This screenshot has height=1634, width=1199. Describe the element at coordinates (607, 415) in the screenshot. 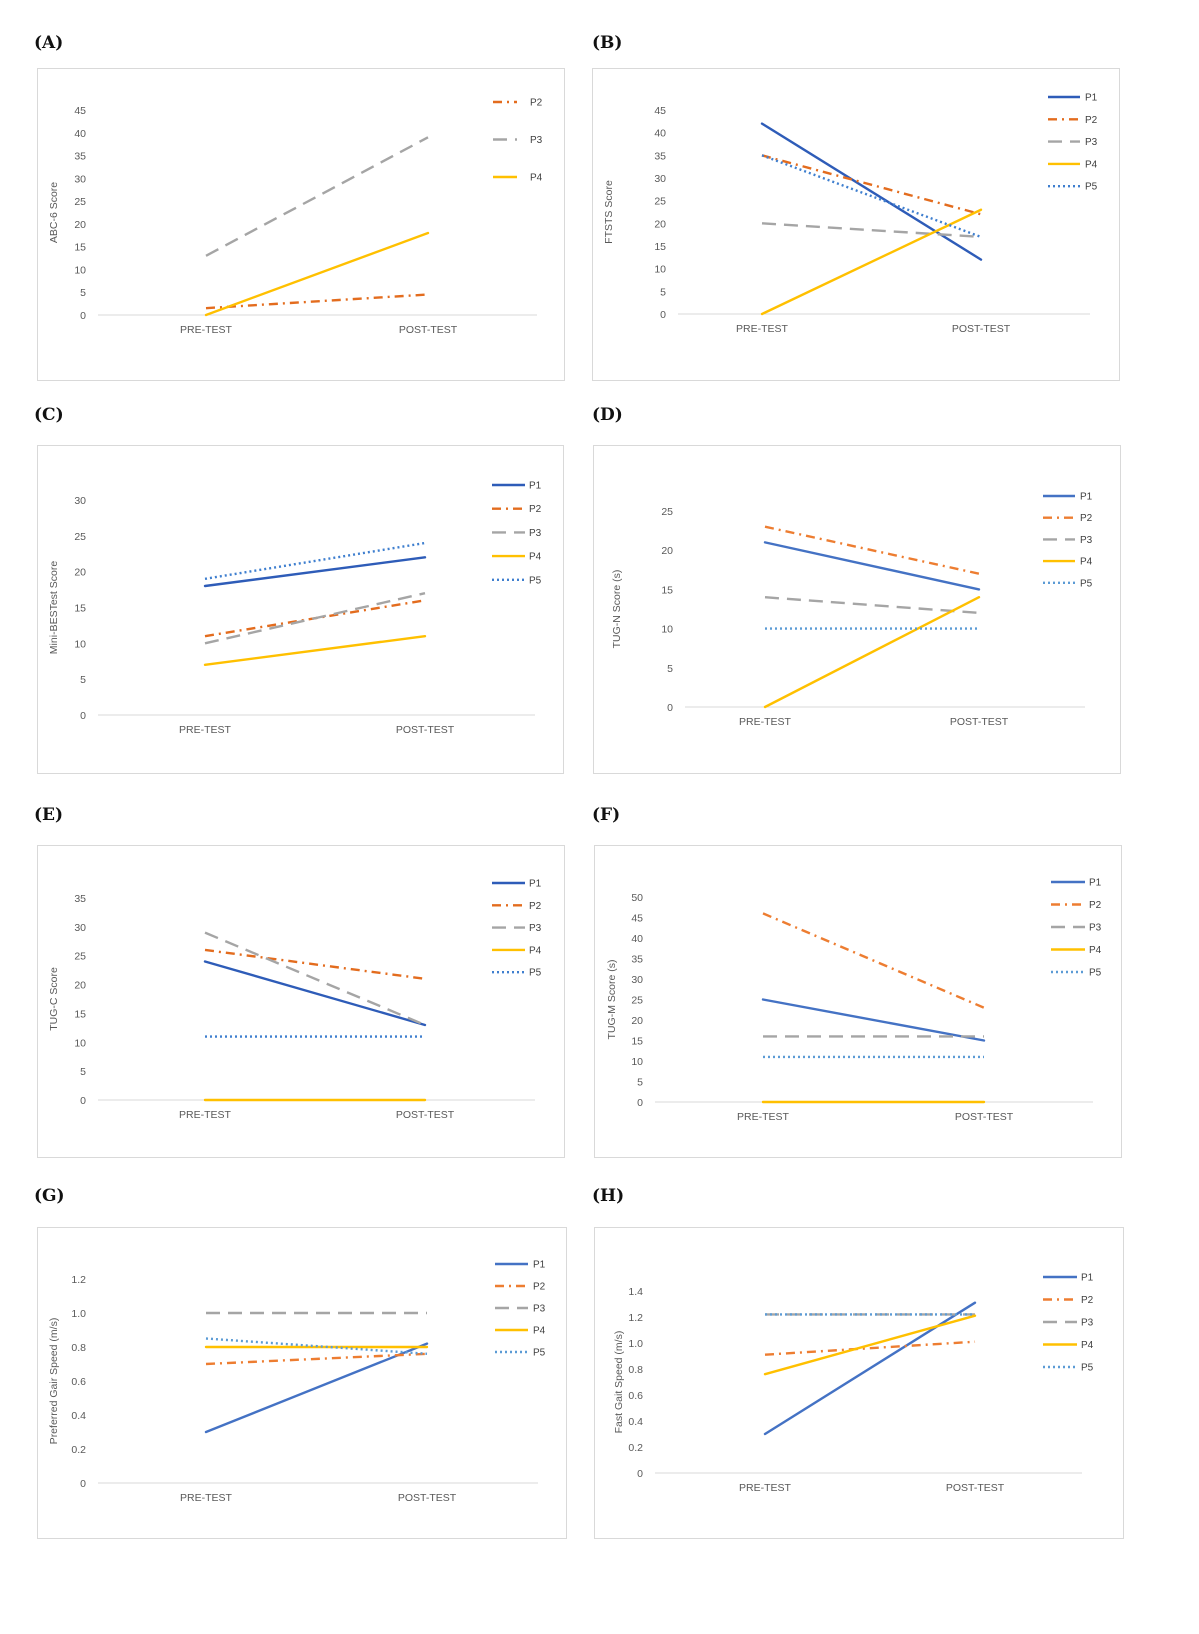

I see `panel-label-d: (D)` at that location.